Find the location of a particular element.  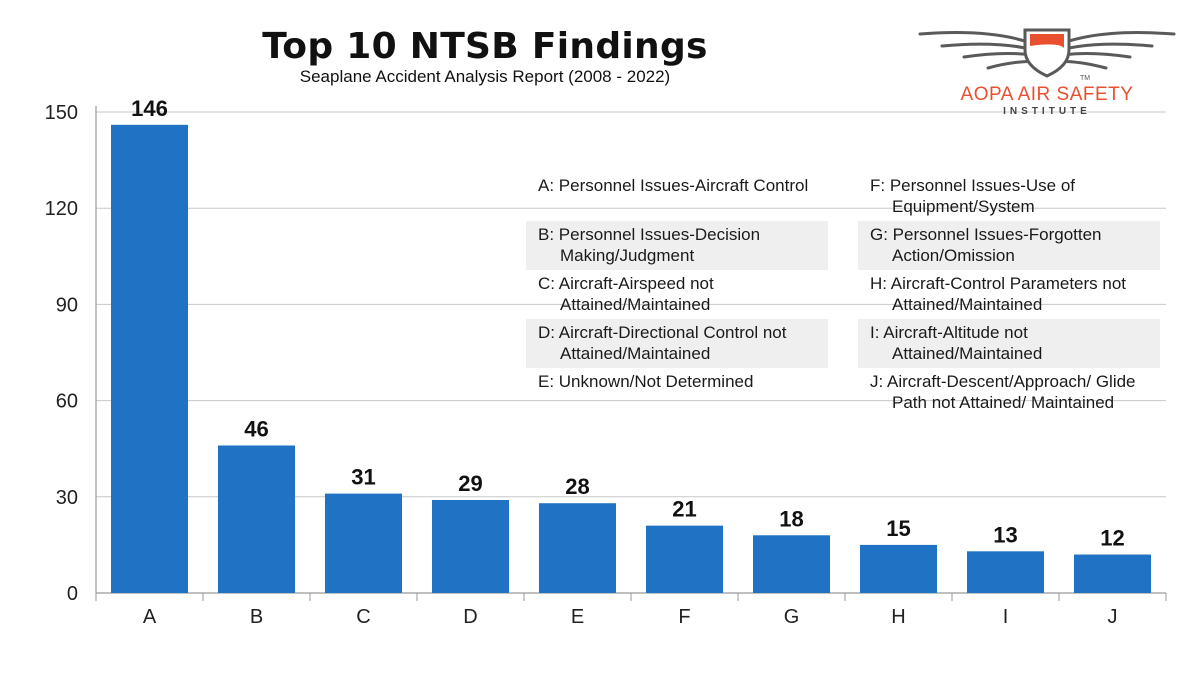

x-tick-label: G is located at coordinates (792, 617).